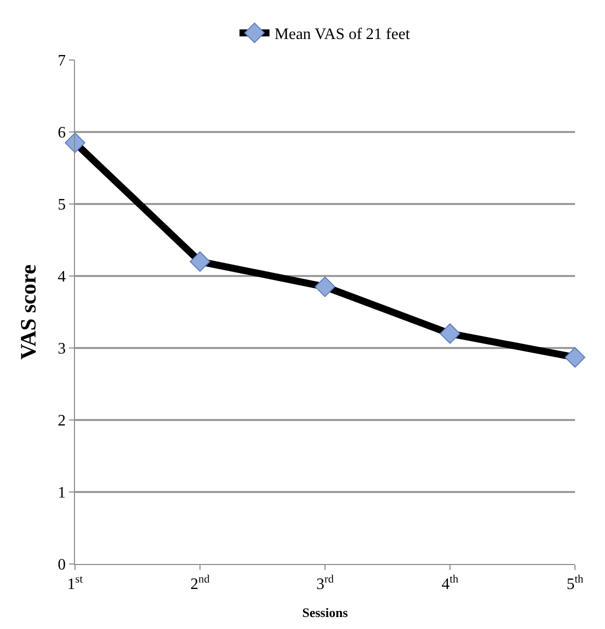  What do you see at coordinates (62, 61) in the screenshot?
I see `y-tick-label: 7` at bounding box center [62, 61].